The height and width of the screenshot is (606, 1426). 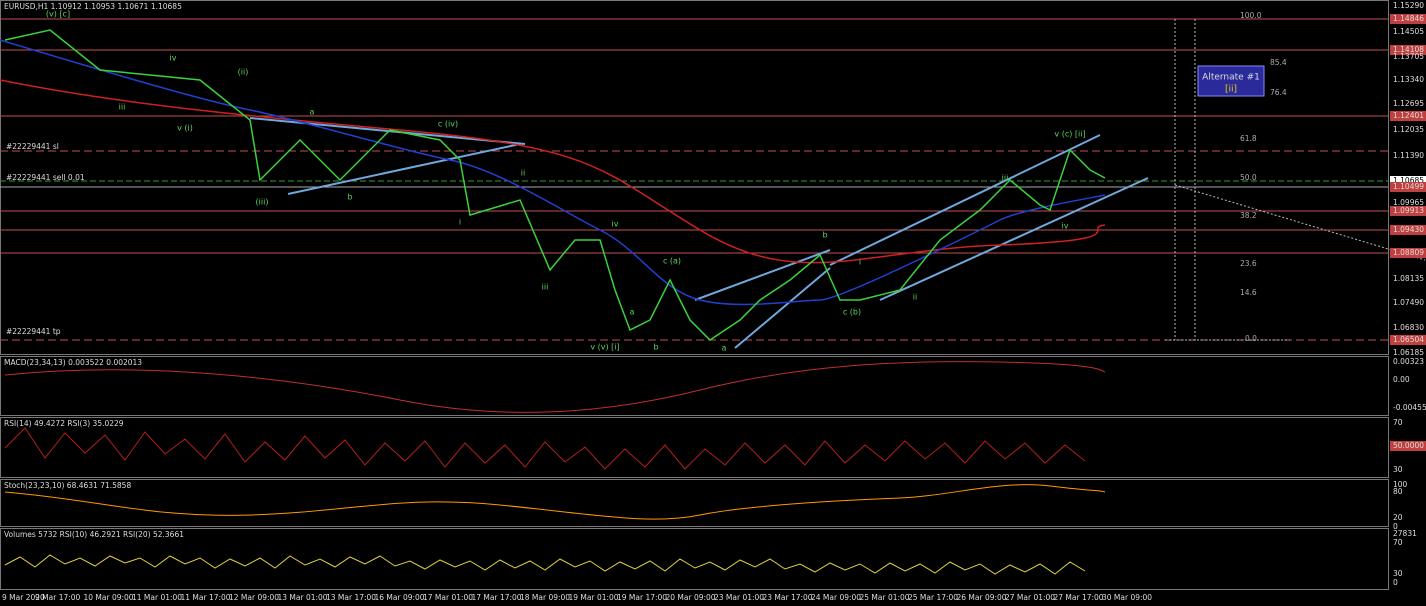 I want to click on indicator-axis-label: 100, so click(x=1400, y=484).